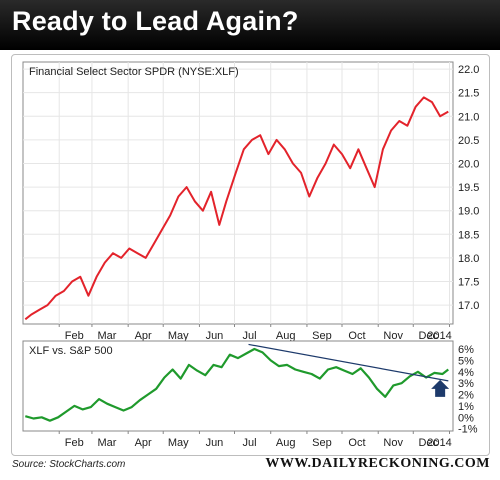 The image size is (500, 480). What do you see at coordinates (466, 396) in the screenshot?
I see `ratio-y-tick-label: 2%` at bounding box center [466, 396].